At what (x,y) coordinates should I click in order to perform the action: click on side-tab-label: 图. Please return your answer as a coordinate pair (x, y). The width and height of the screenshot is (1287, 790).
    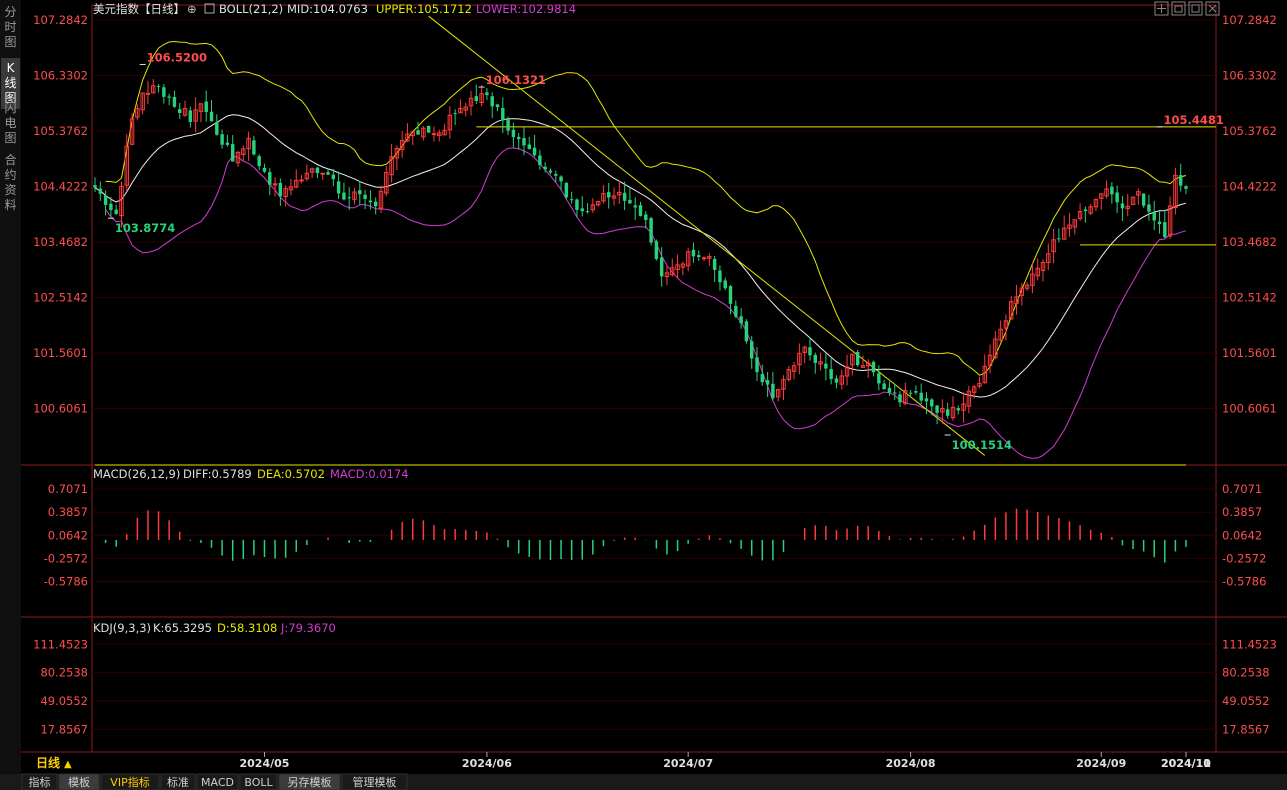
    Looking at the image, I should click on (10, 138).